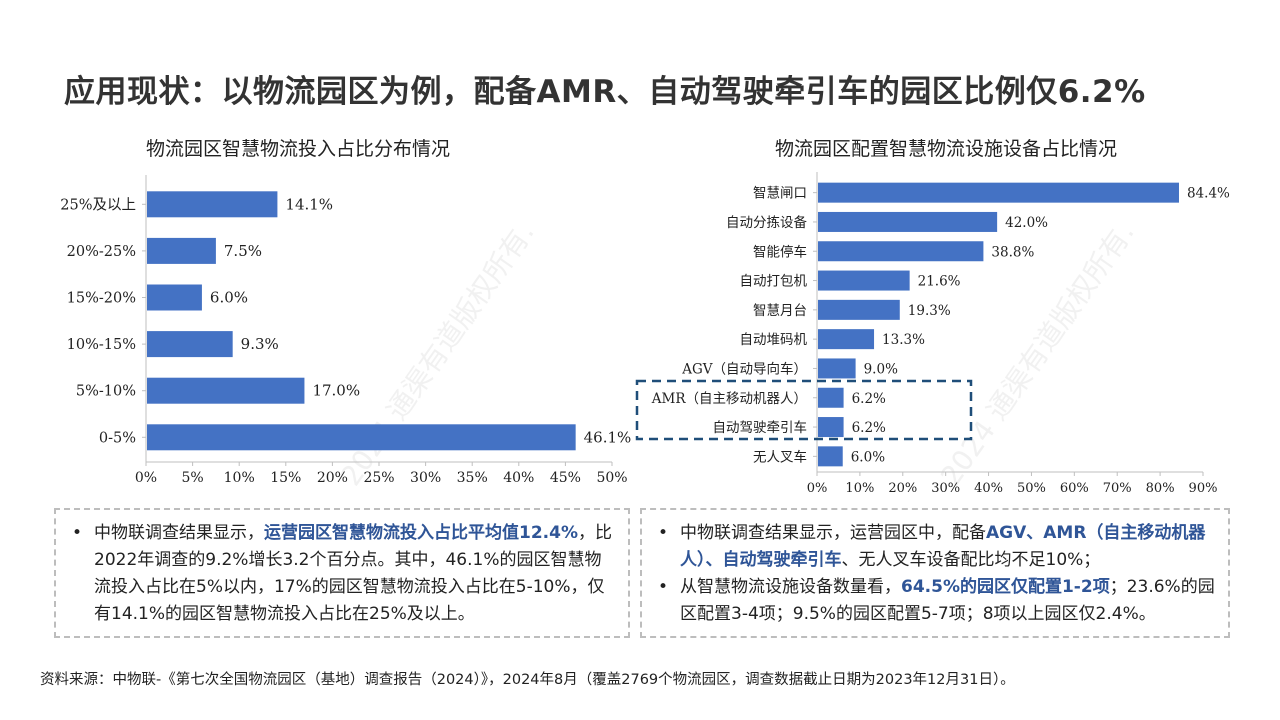 The height and width of the screenshot is (720, 1280). What do you see at coordinates (729, 399) in the screenshot?
I see `category-label: AMR（自主移动机器人）` at bounding box center [729, 399].